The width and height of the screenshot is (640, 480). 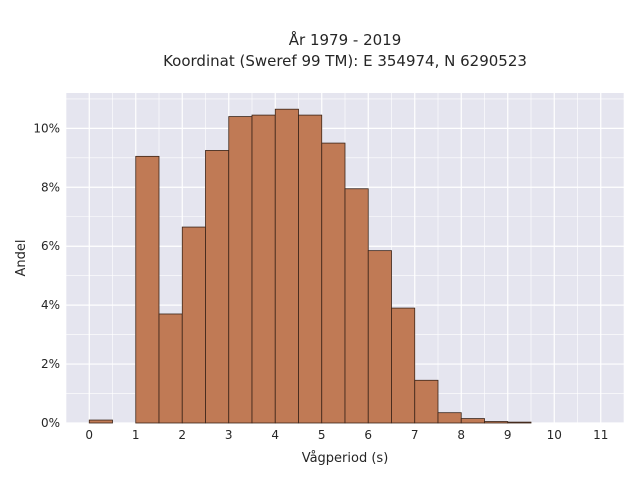 What do you see at coordinates (50, 187) in the screenshot?
I see `y-tick-label: 8%` at bounding box center [50, 187].